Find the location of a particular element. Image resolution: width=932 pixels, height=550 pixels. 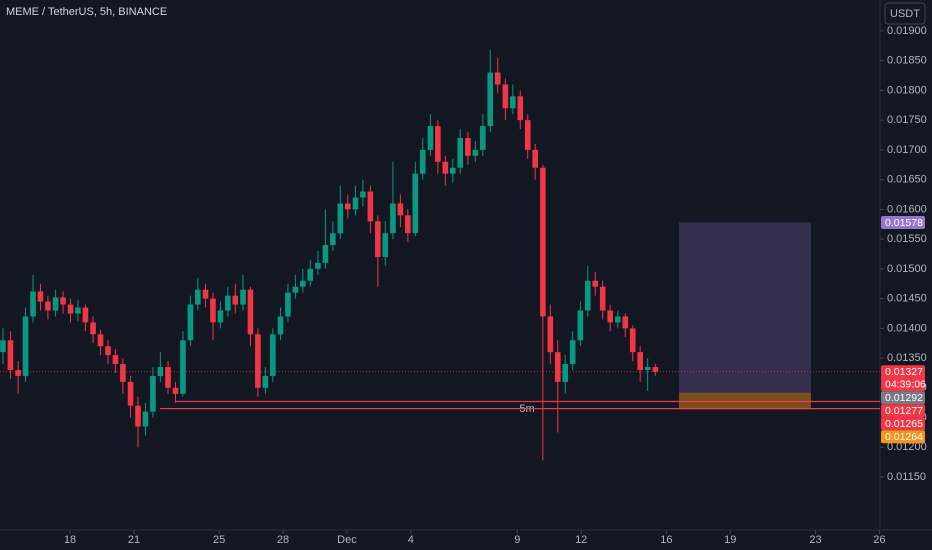

y-tick-label: 0.01550 is located at coordinates (907, 239).